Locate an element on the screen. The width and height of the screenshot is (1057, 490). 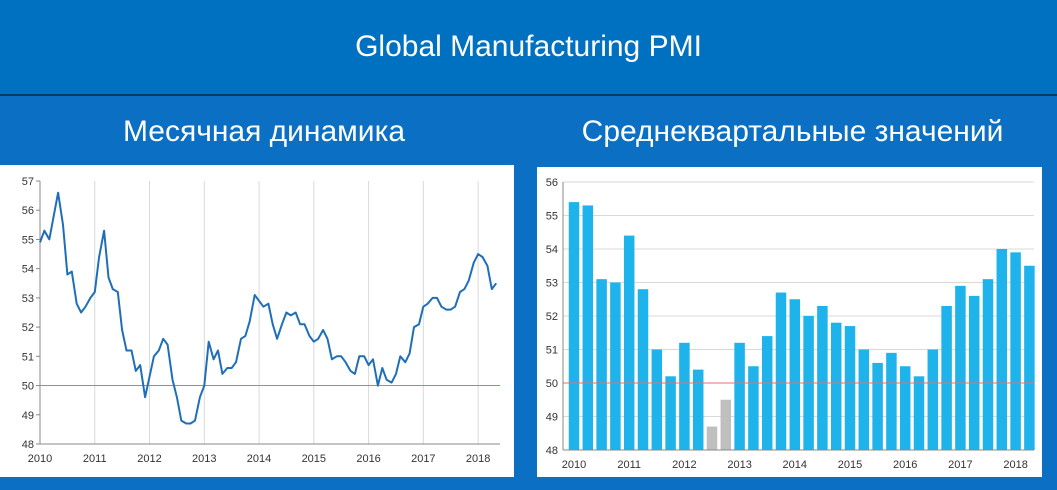
left-chart-title: Месячная динамика is located at coordinates (264, 131).